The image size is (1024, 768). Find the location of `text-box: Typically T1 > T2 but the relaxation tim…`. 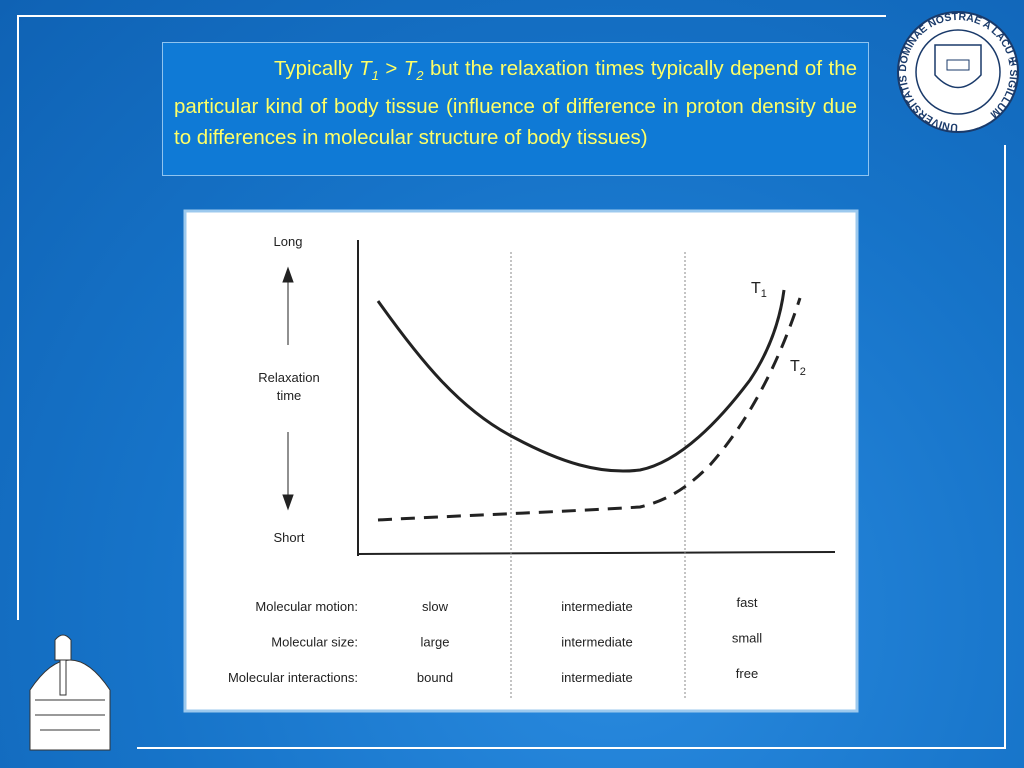

text-box: Typically T1 > T2 but the relaxation tim… is located at coordinates (515, 109).